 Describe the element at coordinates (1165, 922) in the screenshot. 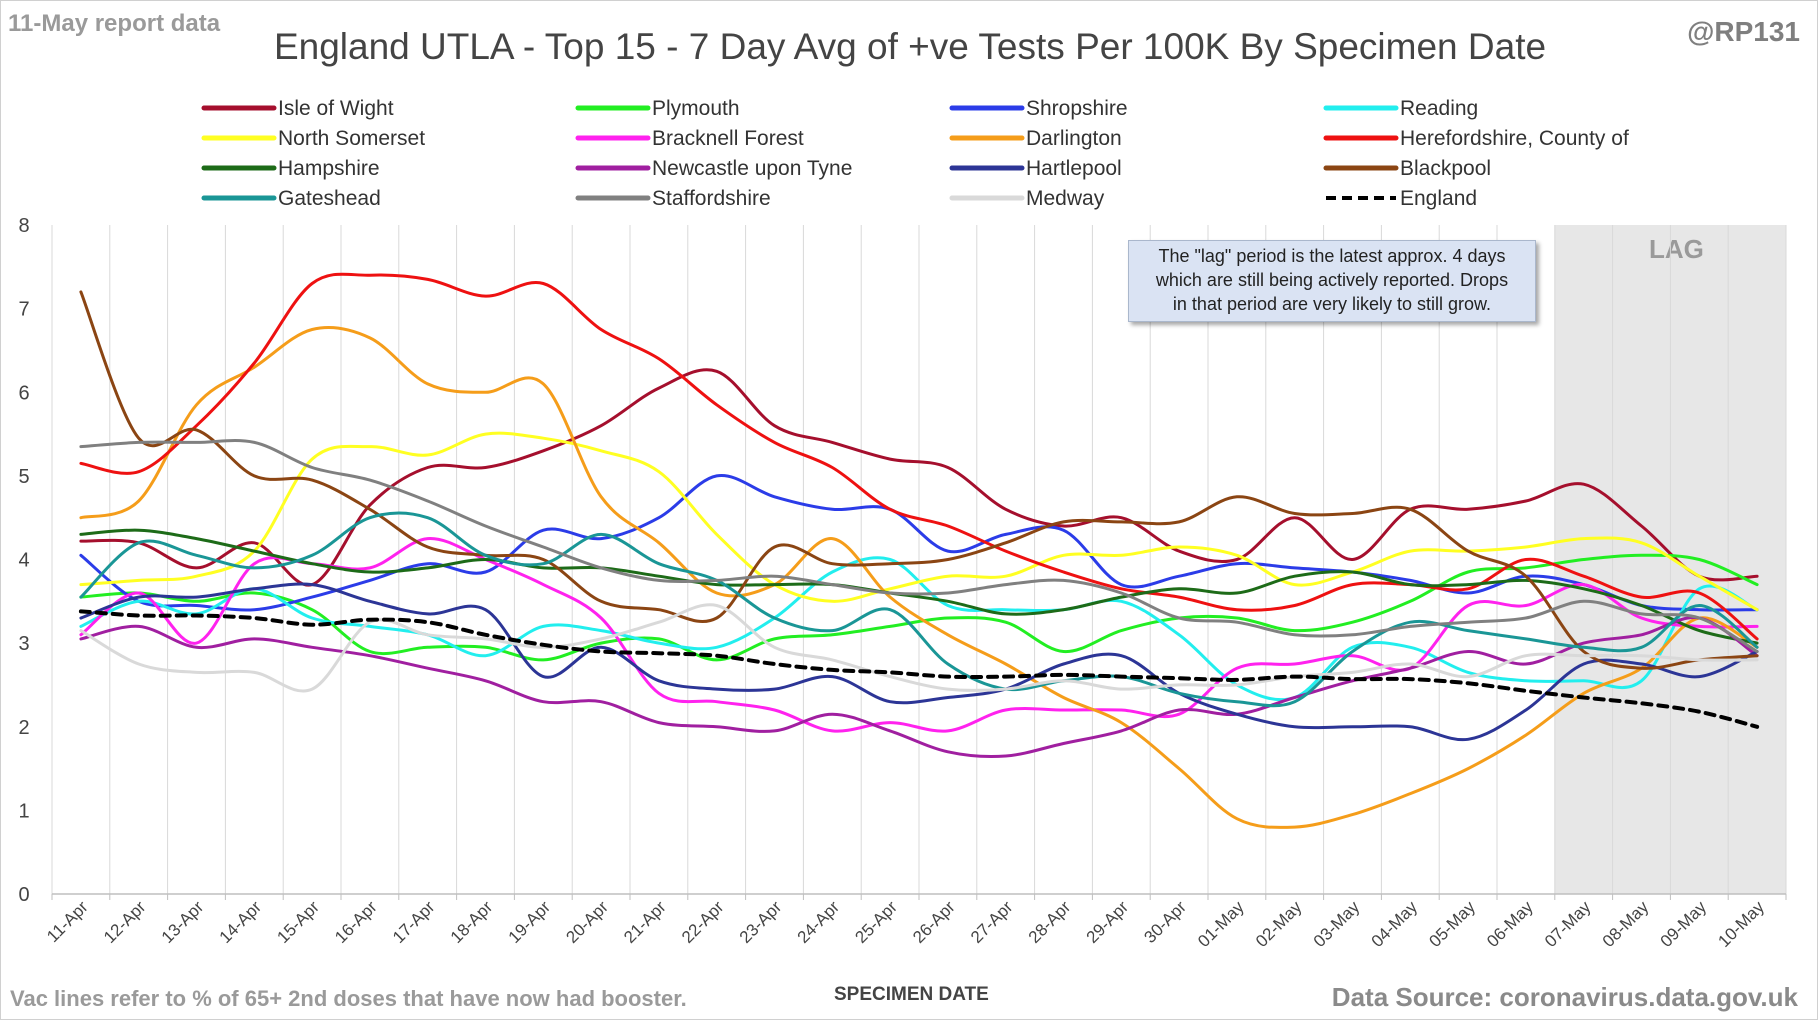

I see `x-tick-label: 30-Apr` at that location.